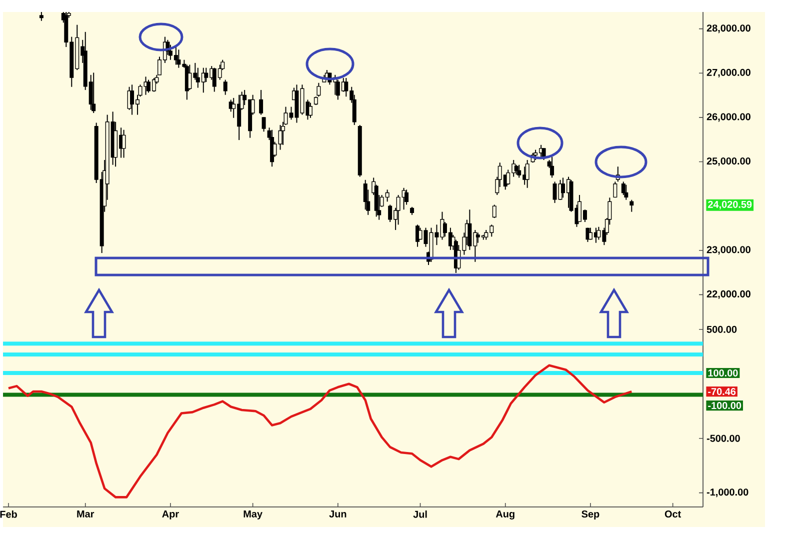 The image size is (800, 535). What do you see at coordinates (672, 514) in the screenshot?
I see `x-tick-label: Oct` at bounding box center [672, 514].